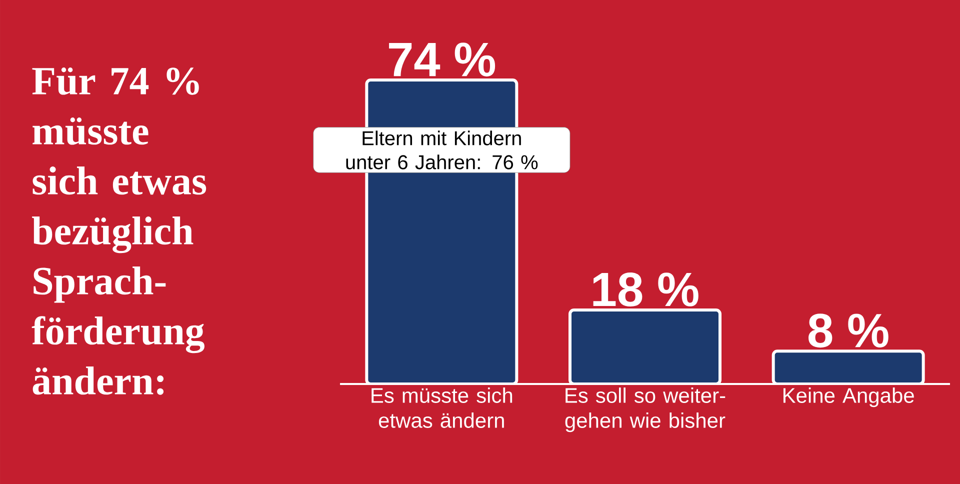  Describe the element at coordinates (442, 150) in the screenshot. I see `annotation: Eltern mit Kindern unter 6 Jahren: 76 %` at that location.